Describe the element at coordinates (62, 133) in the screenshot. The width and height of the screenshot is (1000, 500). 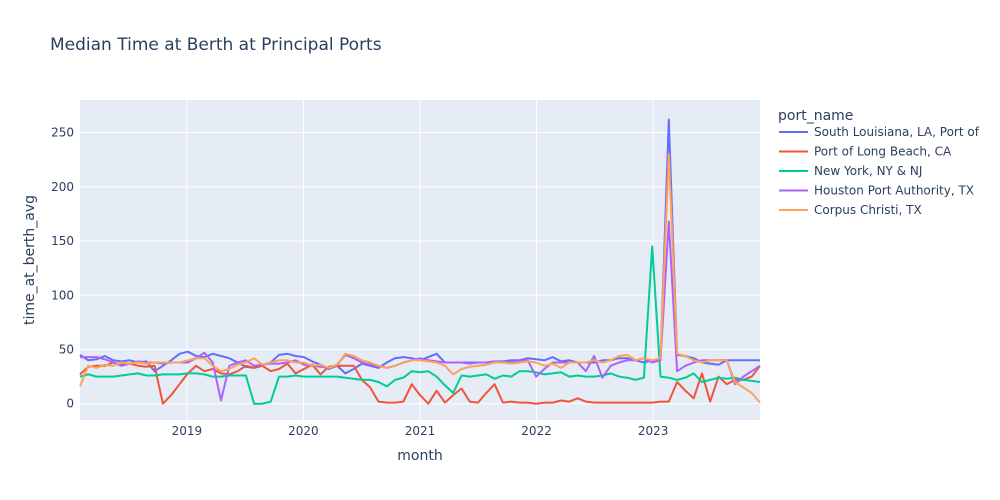
I see `y-tick-label: 250` at that location.